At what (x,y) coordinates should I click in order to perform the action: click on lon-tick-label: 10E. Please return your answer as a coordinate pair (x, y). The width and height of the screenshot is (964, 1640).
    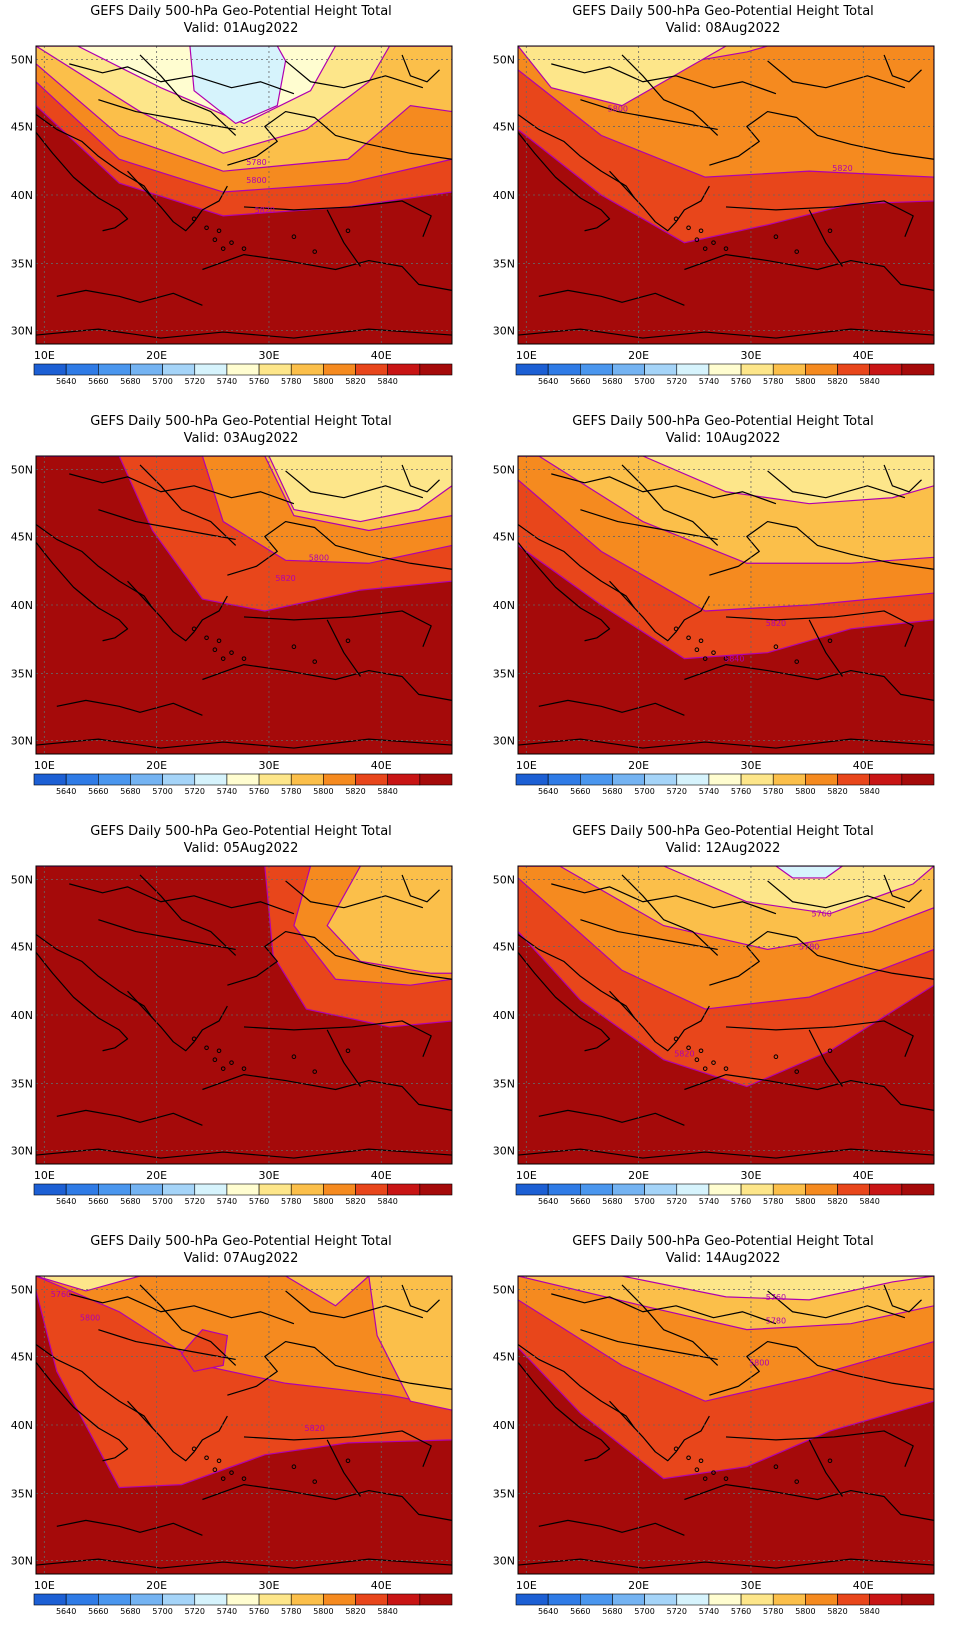
    Looking at the image, I should click on (44, 1175).